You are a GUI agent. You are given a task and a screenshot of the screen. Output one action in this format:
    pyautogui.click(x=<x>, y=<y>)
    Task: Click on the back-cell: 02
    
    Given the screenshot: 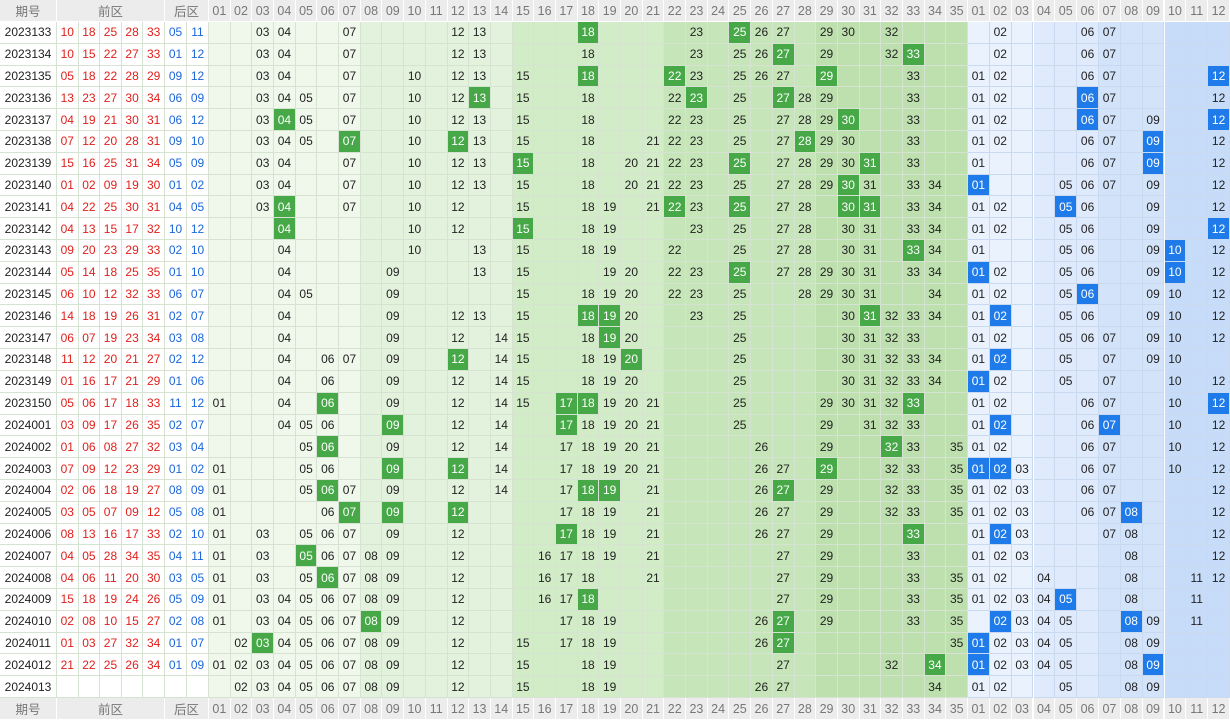 What is the action you would take?
    pyautogui.click(x=1000, y=272)
    